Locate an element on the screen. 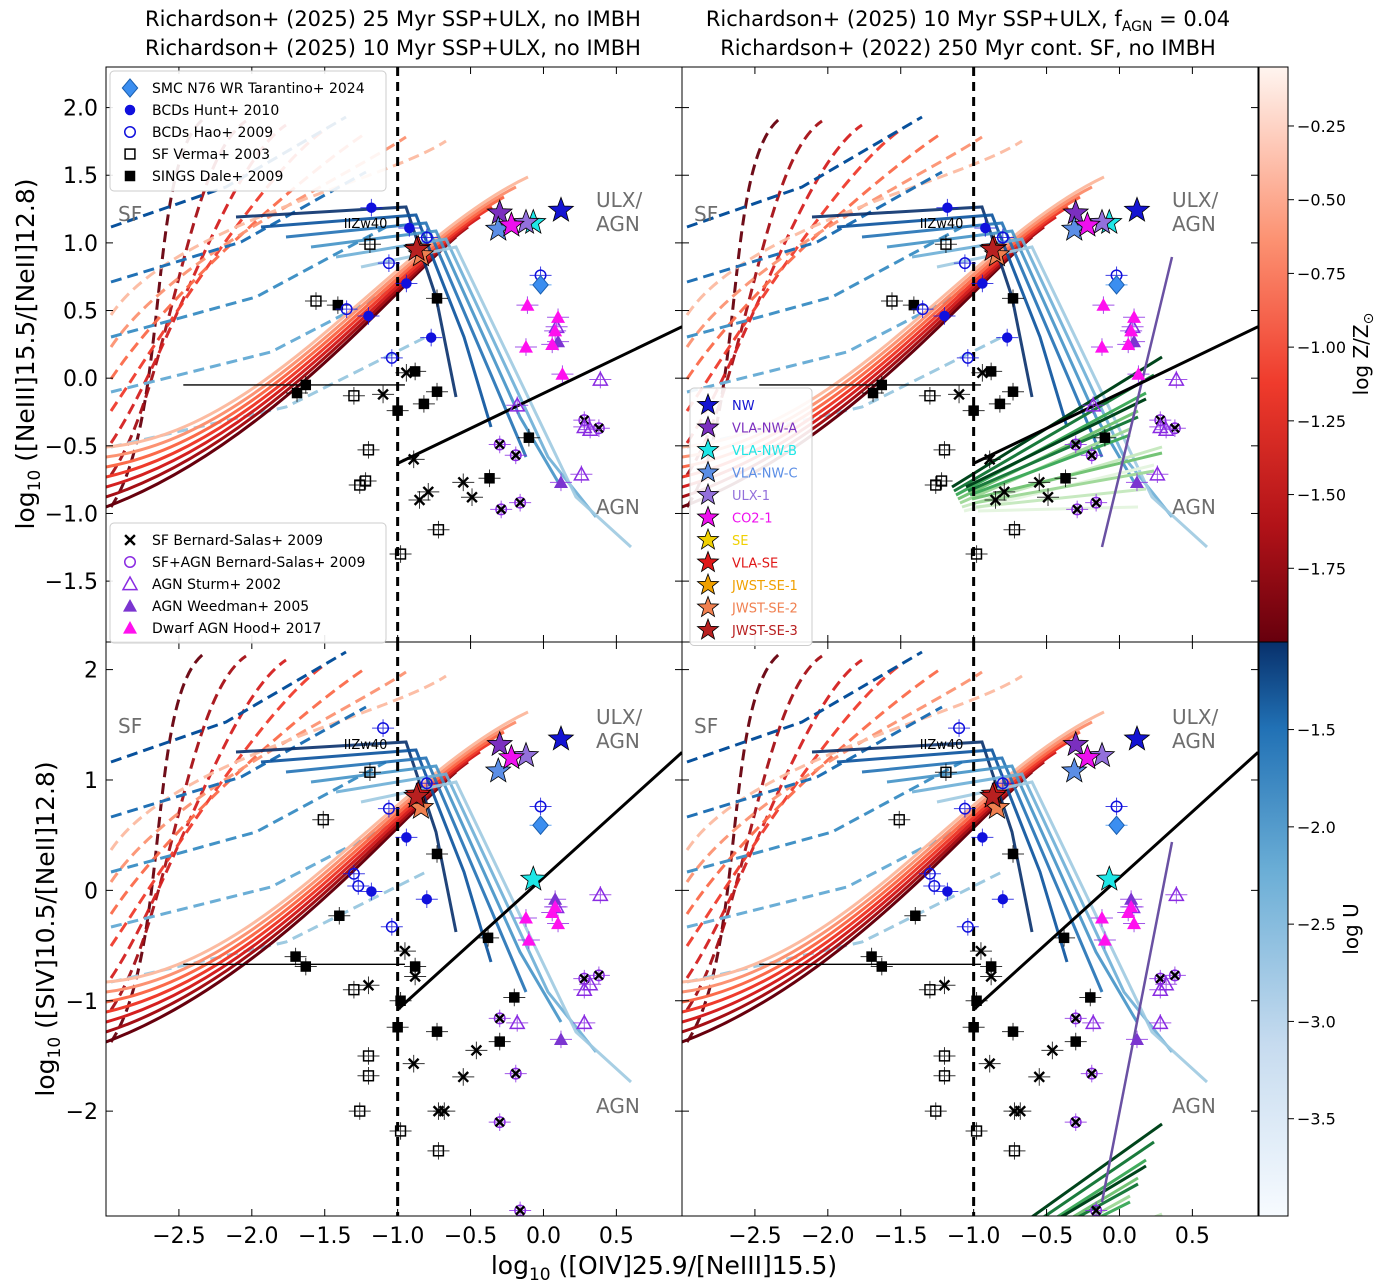  x-tick-label: 0.5 is located at coordinates (616, 1236).